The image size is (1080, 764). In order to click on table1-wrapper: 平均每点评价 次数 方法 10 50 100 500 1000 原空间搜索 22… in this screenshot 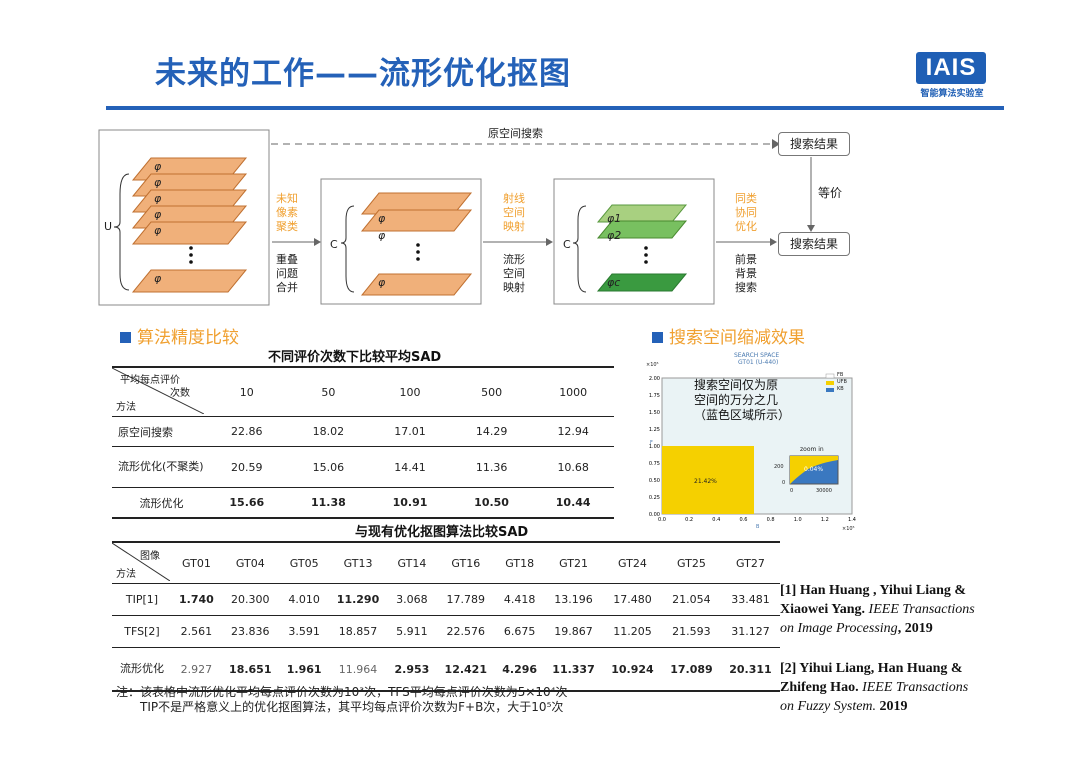, I will do `click(363, 442)`.